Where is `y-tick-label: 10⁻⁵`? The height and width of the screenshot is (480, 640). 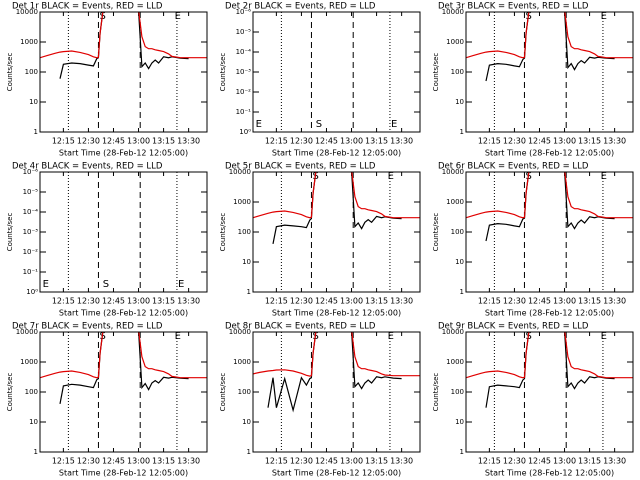
y-tick-label: 10⁻⁵ is located at coordinates (31, 192).